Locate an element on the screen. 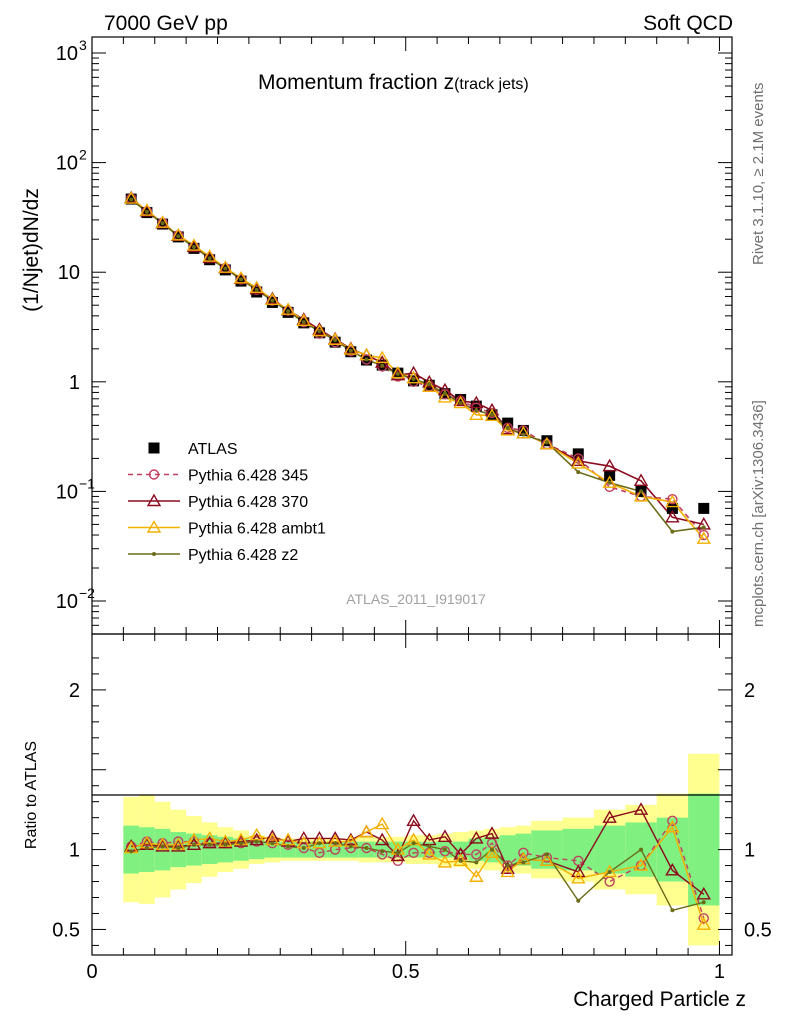 The width and height of the screenshot is (786, 1024). ratio-y-axis-title: Ratio to ATLAS is located at coordinates (31, 795).